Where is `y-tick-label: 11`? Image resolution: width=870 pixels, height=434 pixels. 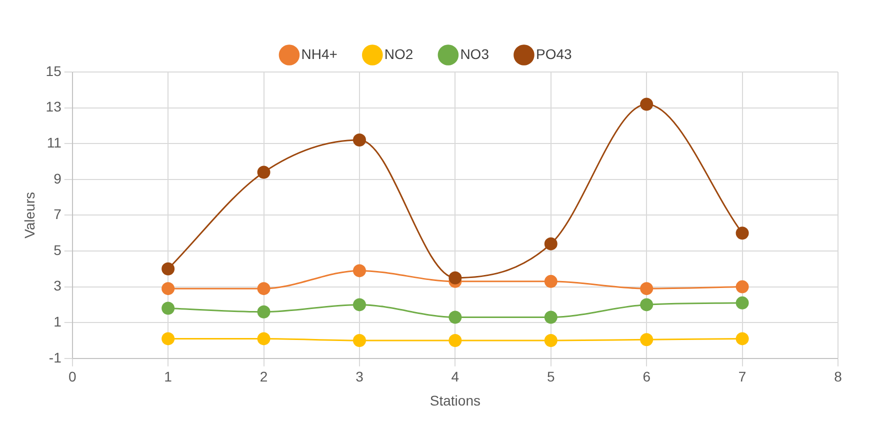
y-tick-label: 11 is located at coordinates (54, 142).